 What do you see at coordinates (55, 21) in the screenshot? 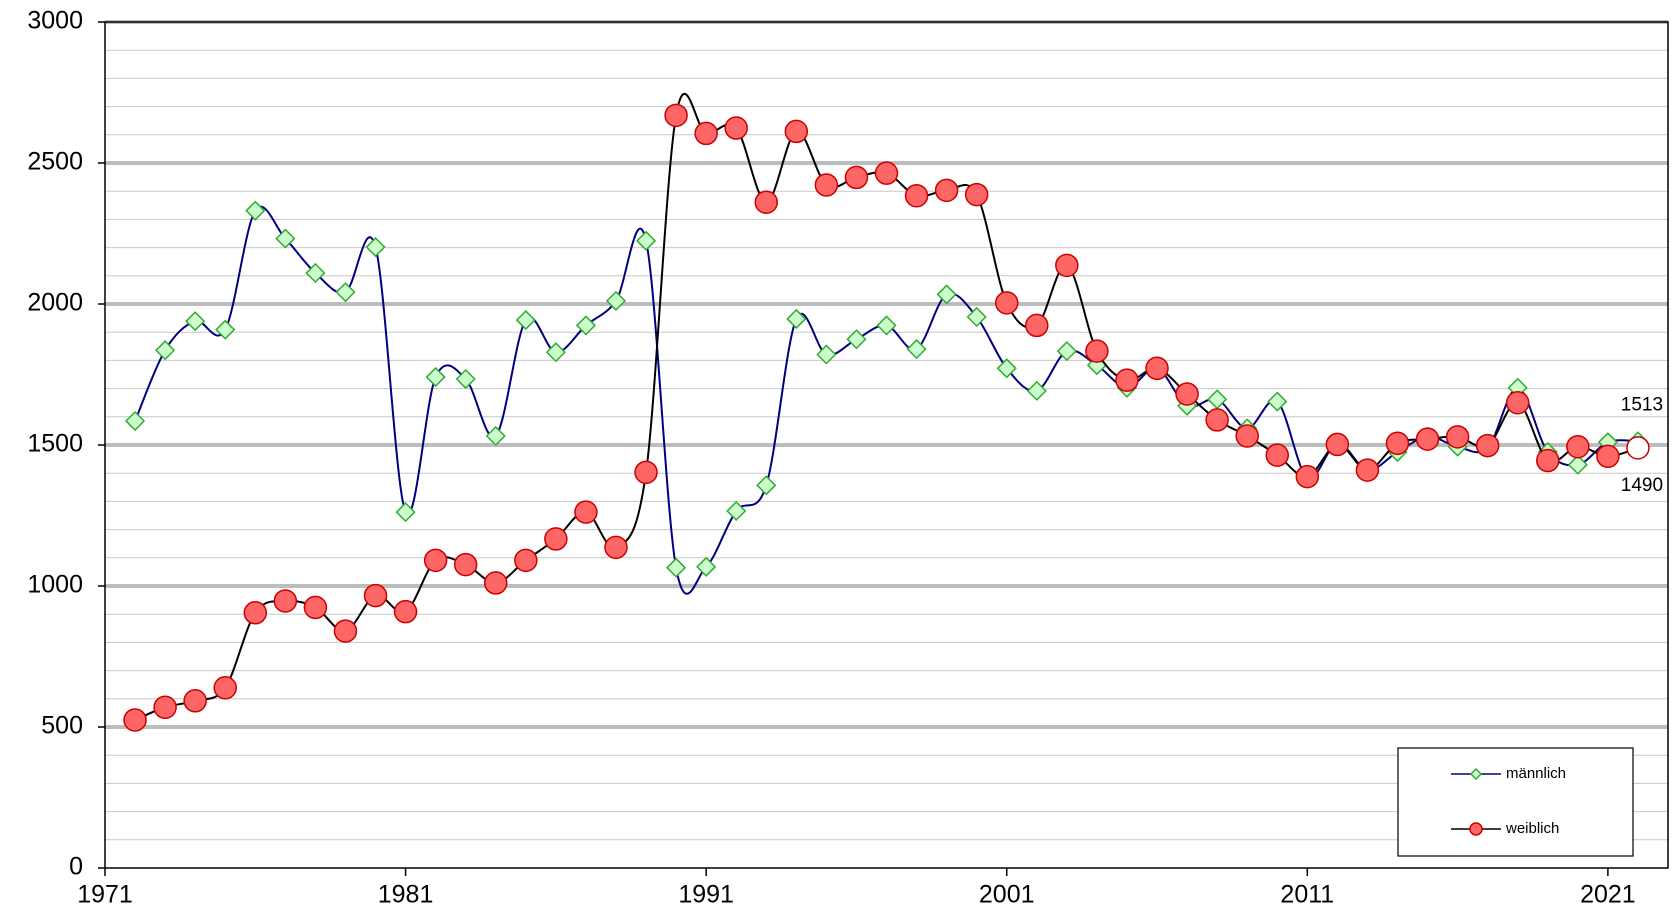
I see `y-tick-label: 3000` at bounding box center [55, 21].